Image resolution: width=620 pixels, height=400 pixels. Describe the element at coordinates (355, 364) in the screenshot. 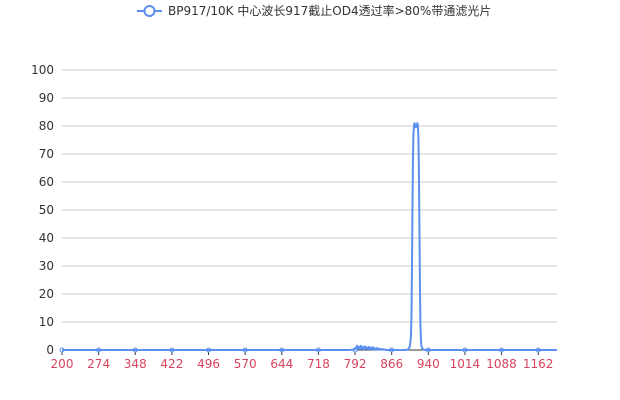

I see `x-tick-label: 792` at that location.